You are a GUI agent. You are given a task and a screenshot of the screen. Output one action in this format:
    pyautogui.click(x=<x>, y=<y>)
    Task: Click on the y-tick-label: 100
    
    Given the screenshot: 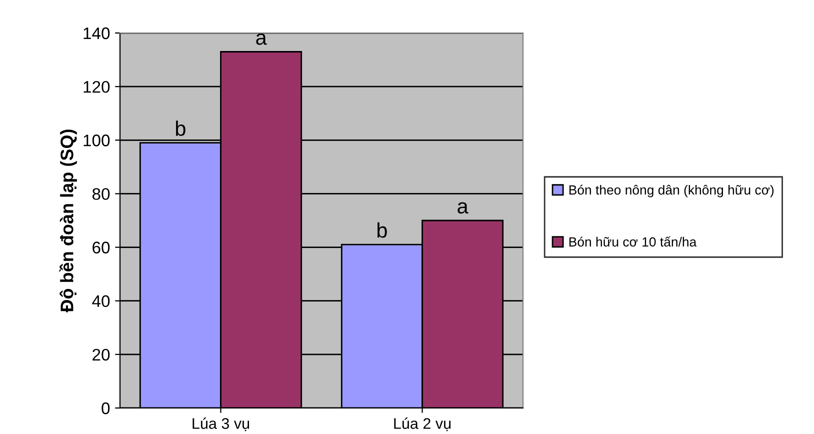 What is the action you would take?
    pyautogui.click(x=97, y=140)
    